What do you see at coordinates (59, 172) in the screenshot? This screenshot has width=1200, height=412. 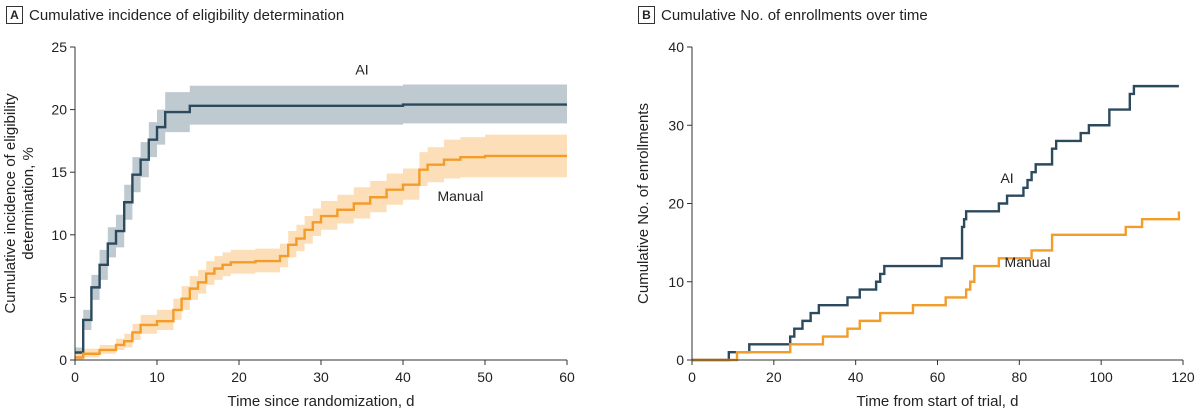 I see `panel-a-y-tick-label: 15` at bounding box center [59, 172].